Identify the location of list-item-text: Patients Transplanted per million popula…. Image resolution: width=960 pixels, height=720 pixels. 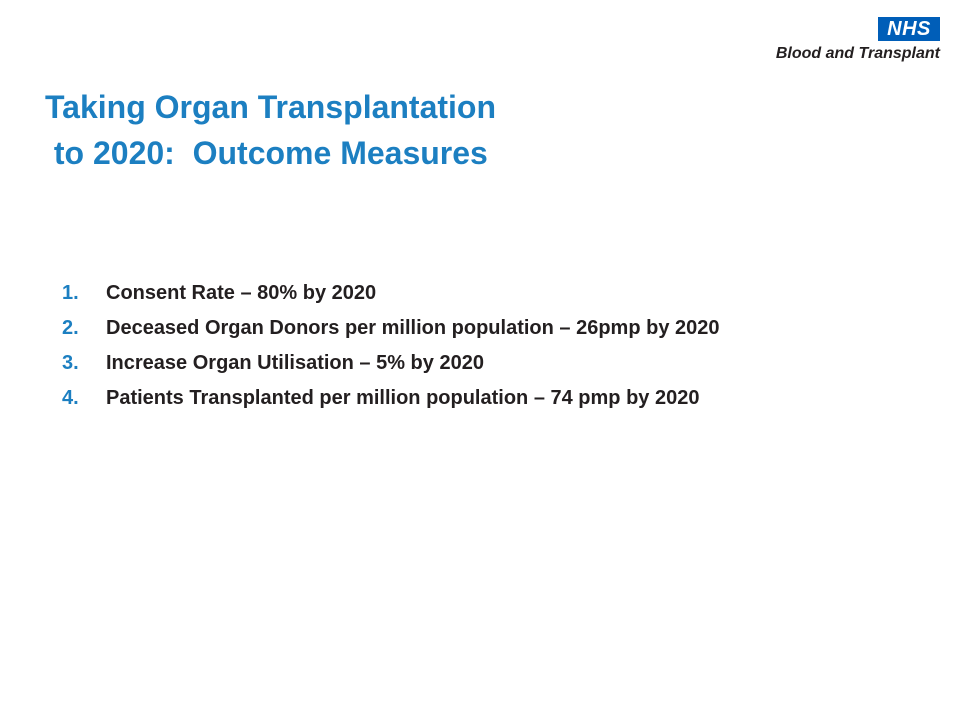
(403, 398).